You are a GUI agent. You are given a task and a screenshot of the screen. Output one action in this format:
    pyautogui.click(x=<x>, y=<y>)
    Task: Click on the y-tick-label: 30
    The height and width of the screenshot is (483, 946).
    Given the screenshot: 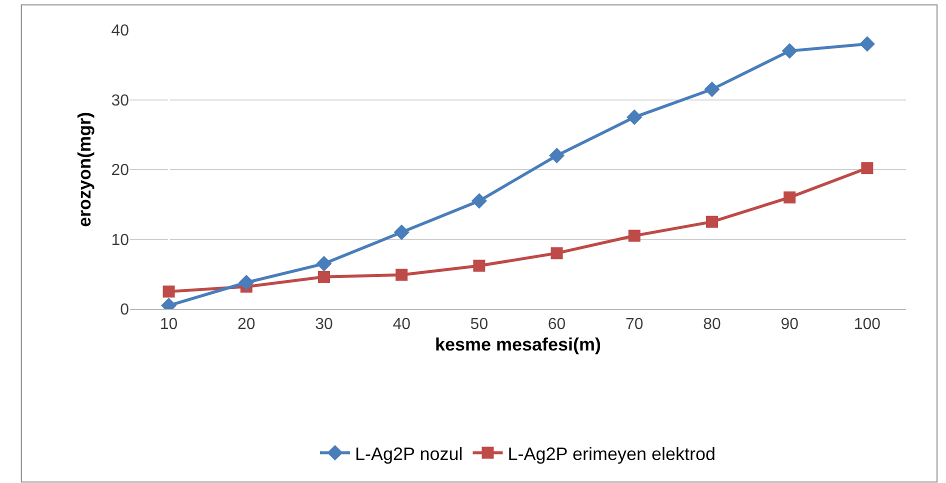 What is the action you would take?
    pyautogui.click(x=120, y=101)
    